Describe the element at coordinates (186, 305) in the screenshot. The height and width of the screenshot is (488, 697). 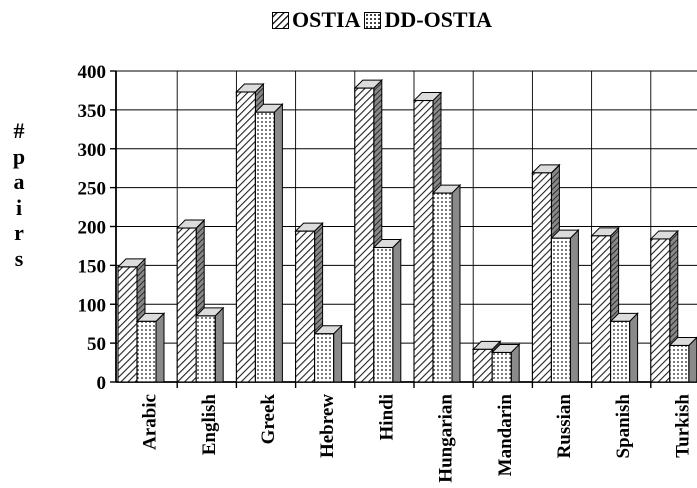
I see `bar-ostia-english` at that location.